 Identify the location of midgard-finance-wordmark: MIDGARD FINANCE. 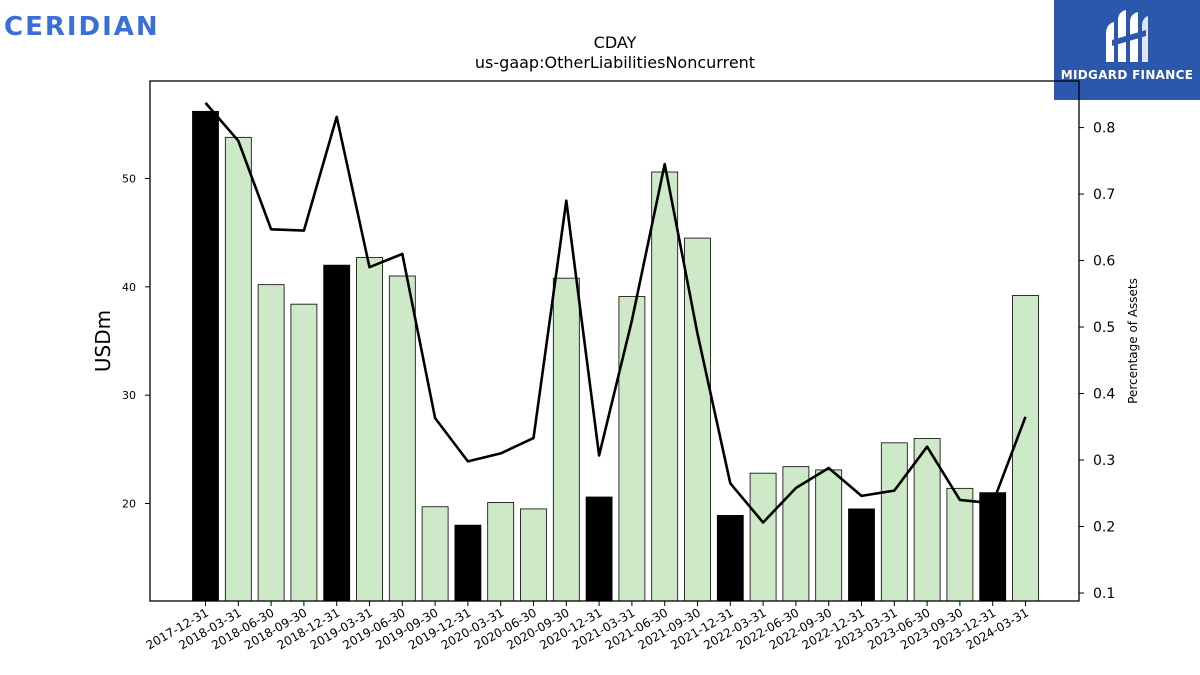
(1127, 75).